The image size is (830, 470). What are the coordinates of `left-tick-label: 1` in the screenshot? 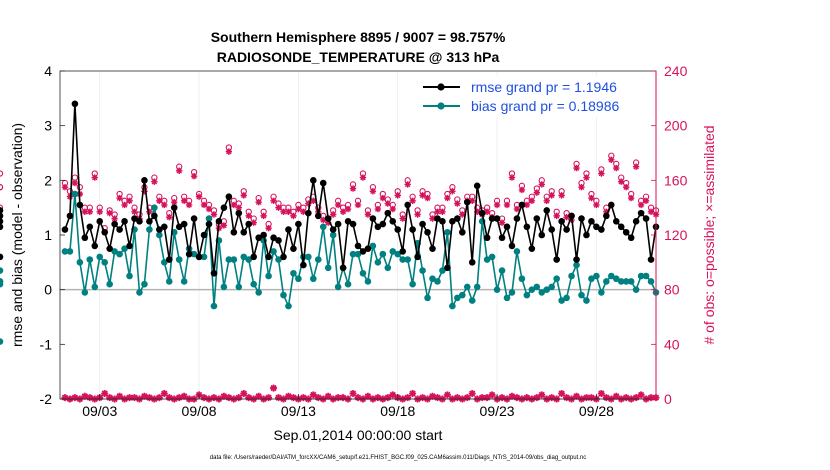 It's located at (48, 235).